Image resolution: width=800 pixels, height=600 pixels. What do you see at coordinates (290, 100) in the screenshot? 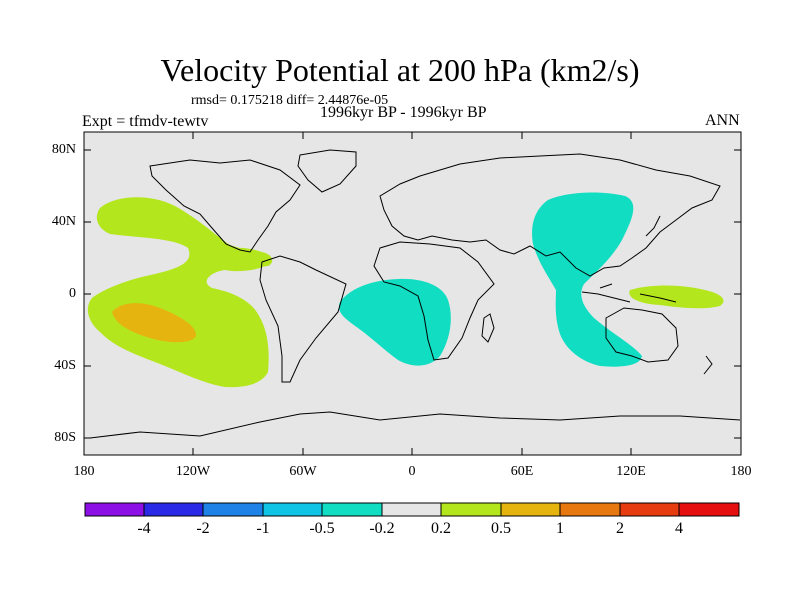
I see `stats-line: rmsd= 0.175218 diff= 2.44876e-05` at bounding box center [290, 100].